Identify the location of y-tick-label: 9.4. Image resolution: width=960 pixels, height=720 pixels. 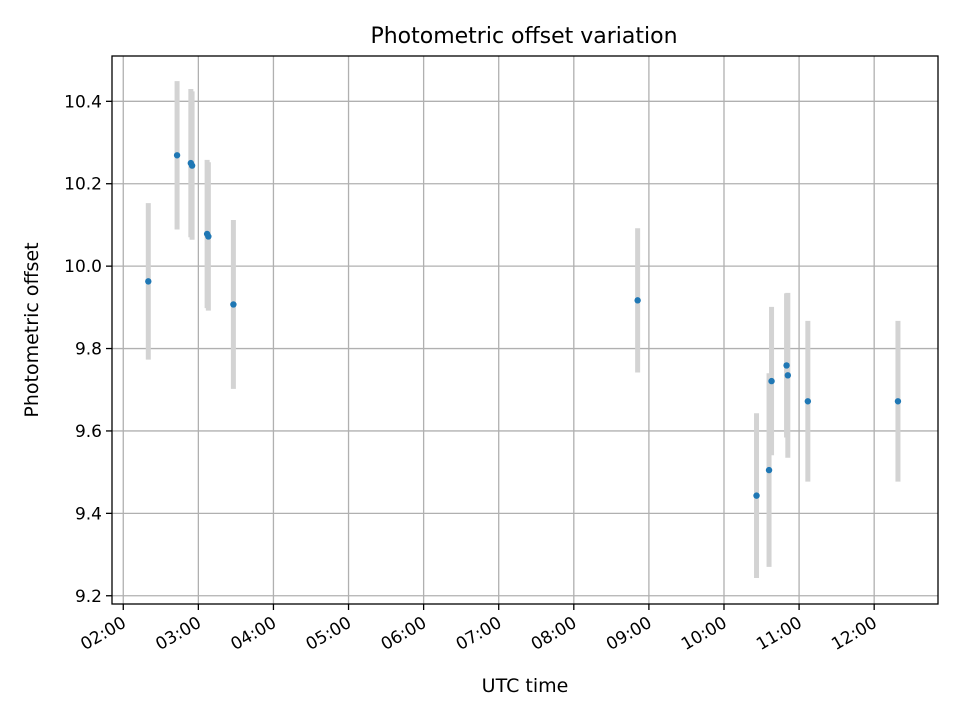
(88, 514).